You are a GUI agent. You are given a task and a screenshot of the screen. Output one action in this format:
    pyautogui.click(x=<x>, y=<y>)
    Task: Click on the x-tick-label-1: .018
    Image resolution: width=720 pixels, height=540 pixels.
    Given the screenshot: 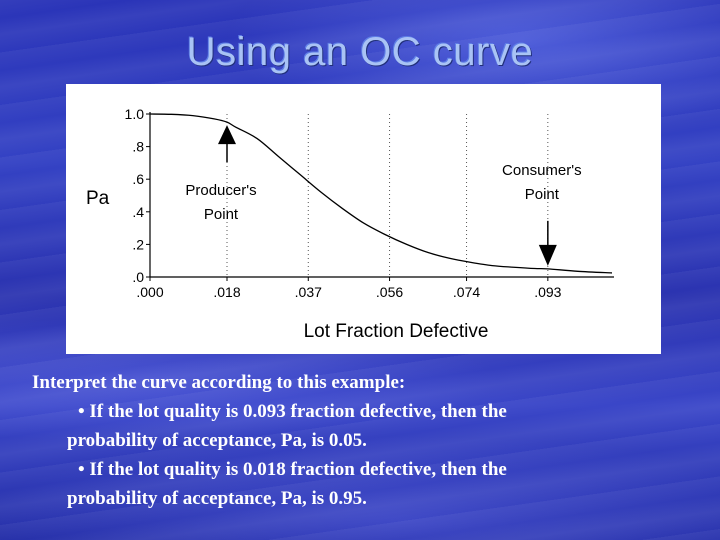 What is the action you would take?
    pyautogui.click(x=226, y=292)
    